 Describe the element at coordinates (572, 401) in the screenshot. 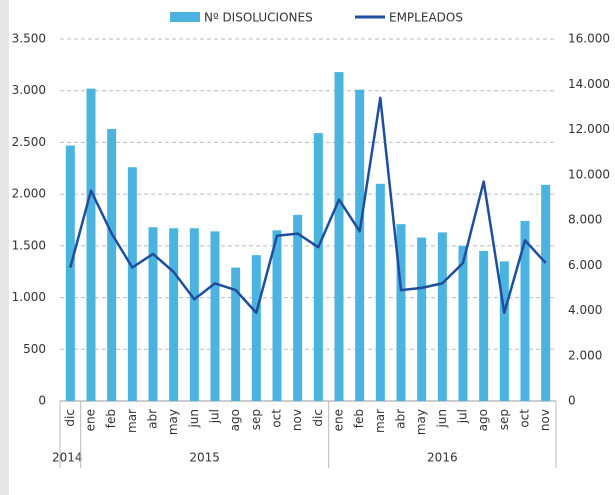

I see `y2-tick-label: 0` at that location.